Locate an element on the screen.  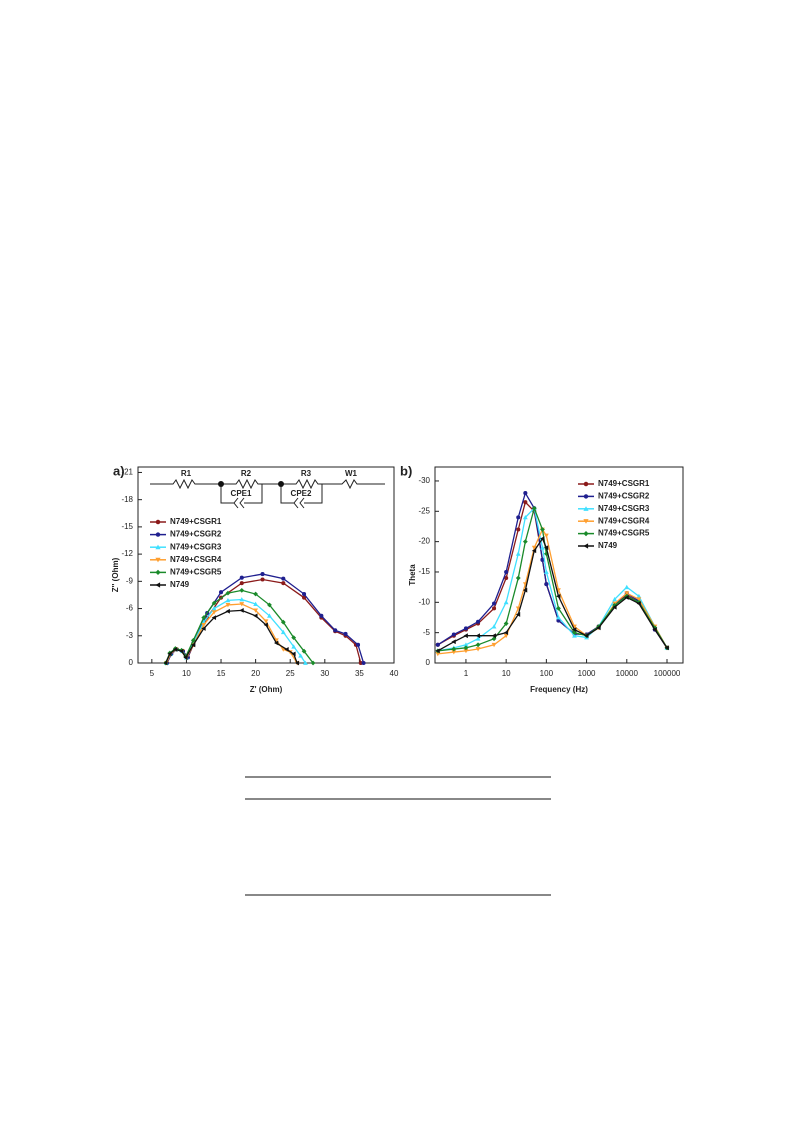
y-tick-label: -10 is located at coordinates (424, 601).